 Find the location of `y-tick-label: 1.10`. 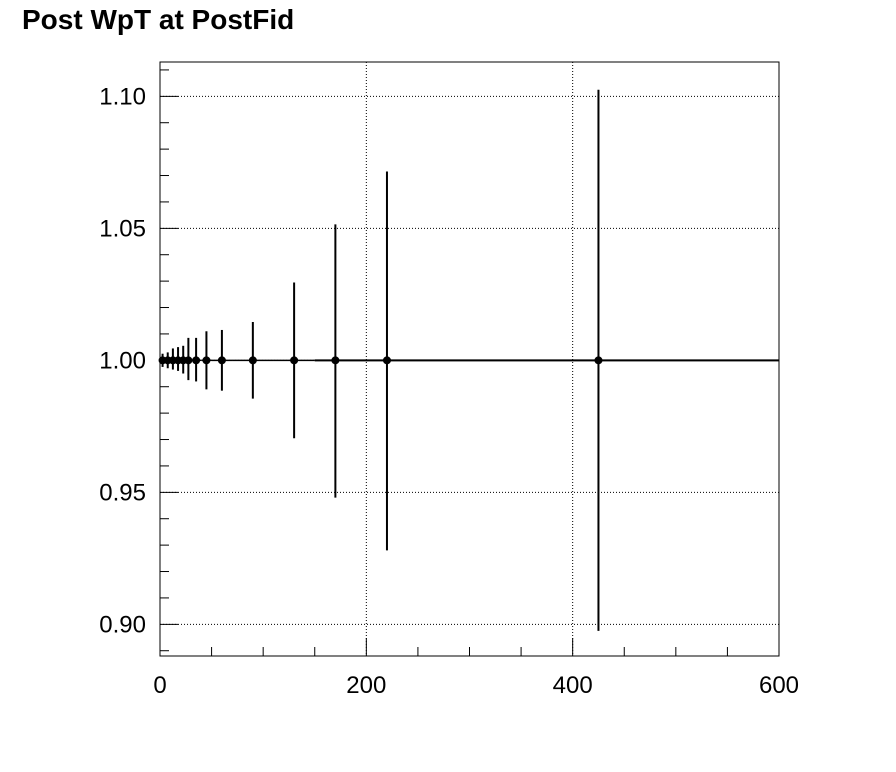

y-tick-label: 1.10 is located at coordinates (122, 96).